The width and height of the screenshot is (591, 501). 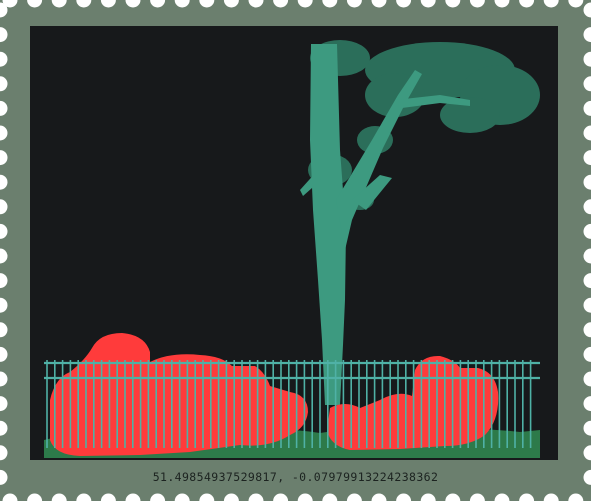 I want to click on railing-fence, so click(x=289, y=404).